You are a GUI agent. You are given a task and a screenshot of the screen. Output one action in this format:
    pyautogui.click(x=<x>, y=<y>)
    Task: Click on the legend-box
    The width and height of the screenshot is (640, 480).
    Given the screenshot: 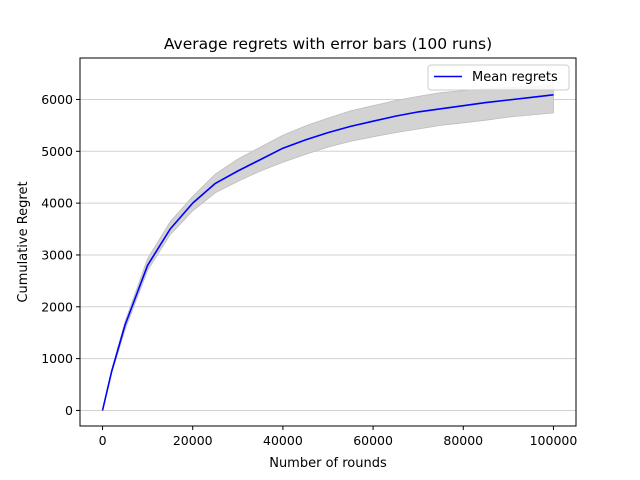 What is the action you would take?
    pyautogui.click(x=498, y=77)
    